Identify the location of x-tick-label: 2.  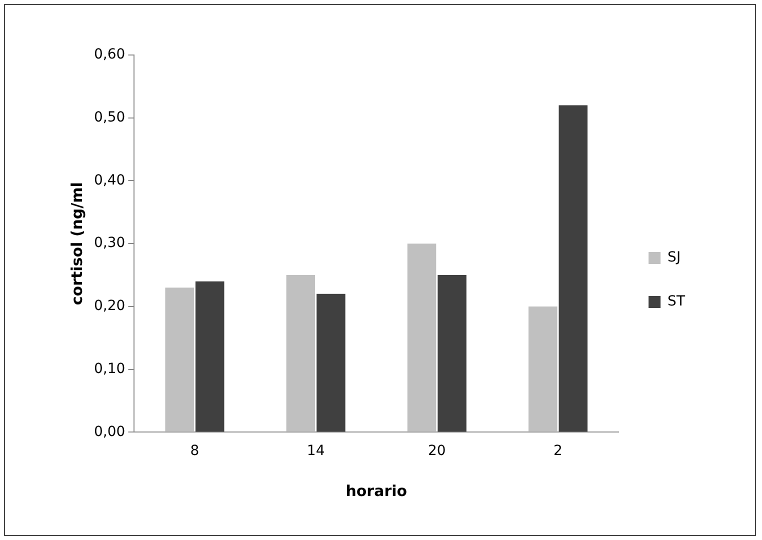
(558, 451).